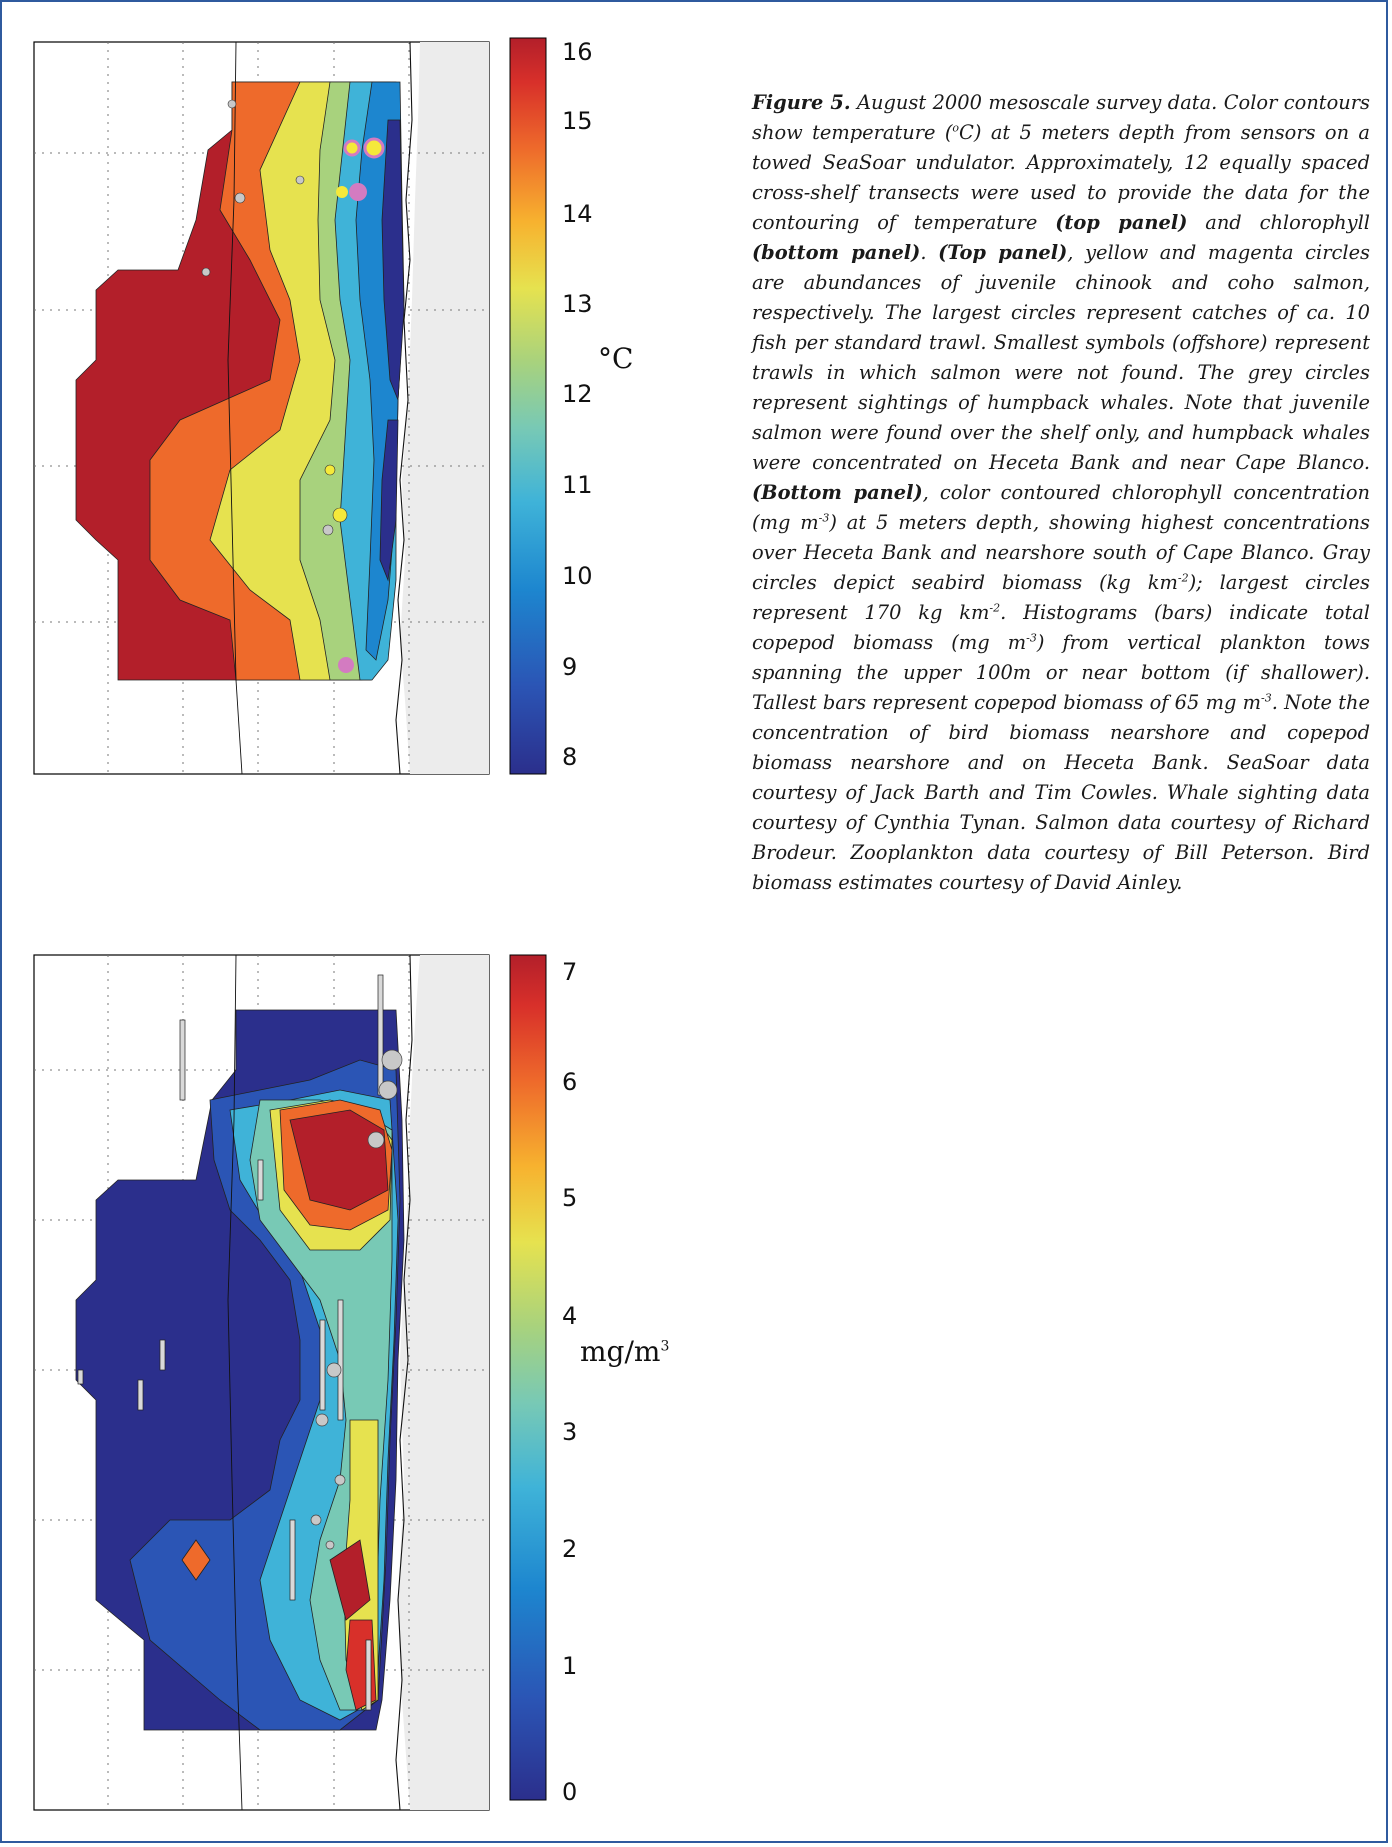 Image resolution: width=1392 pixels, height=1847 pixels. Describe the element at coordinates (528, 406) in the screenshot. I see `temperature-colorbar` at that location.